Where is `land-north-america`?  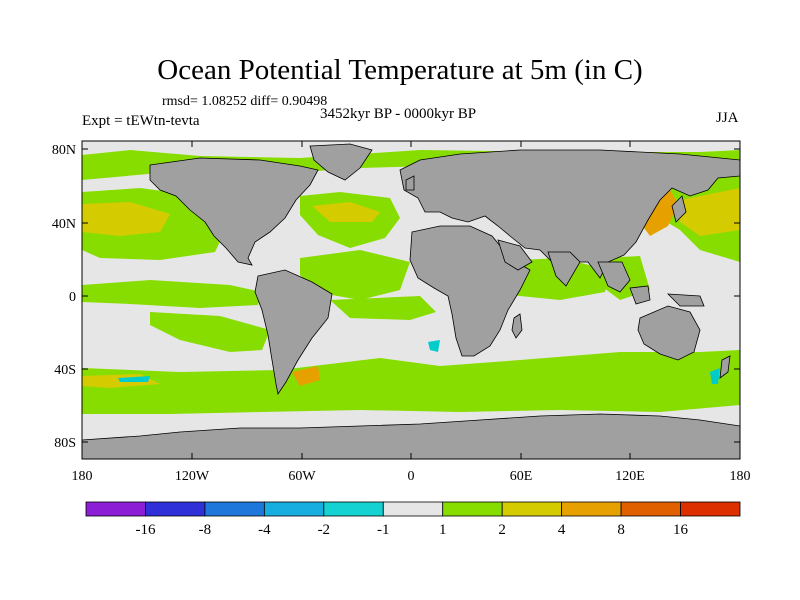
land-north-america is located at coordinates (234, 211).